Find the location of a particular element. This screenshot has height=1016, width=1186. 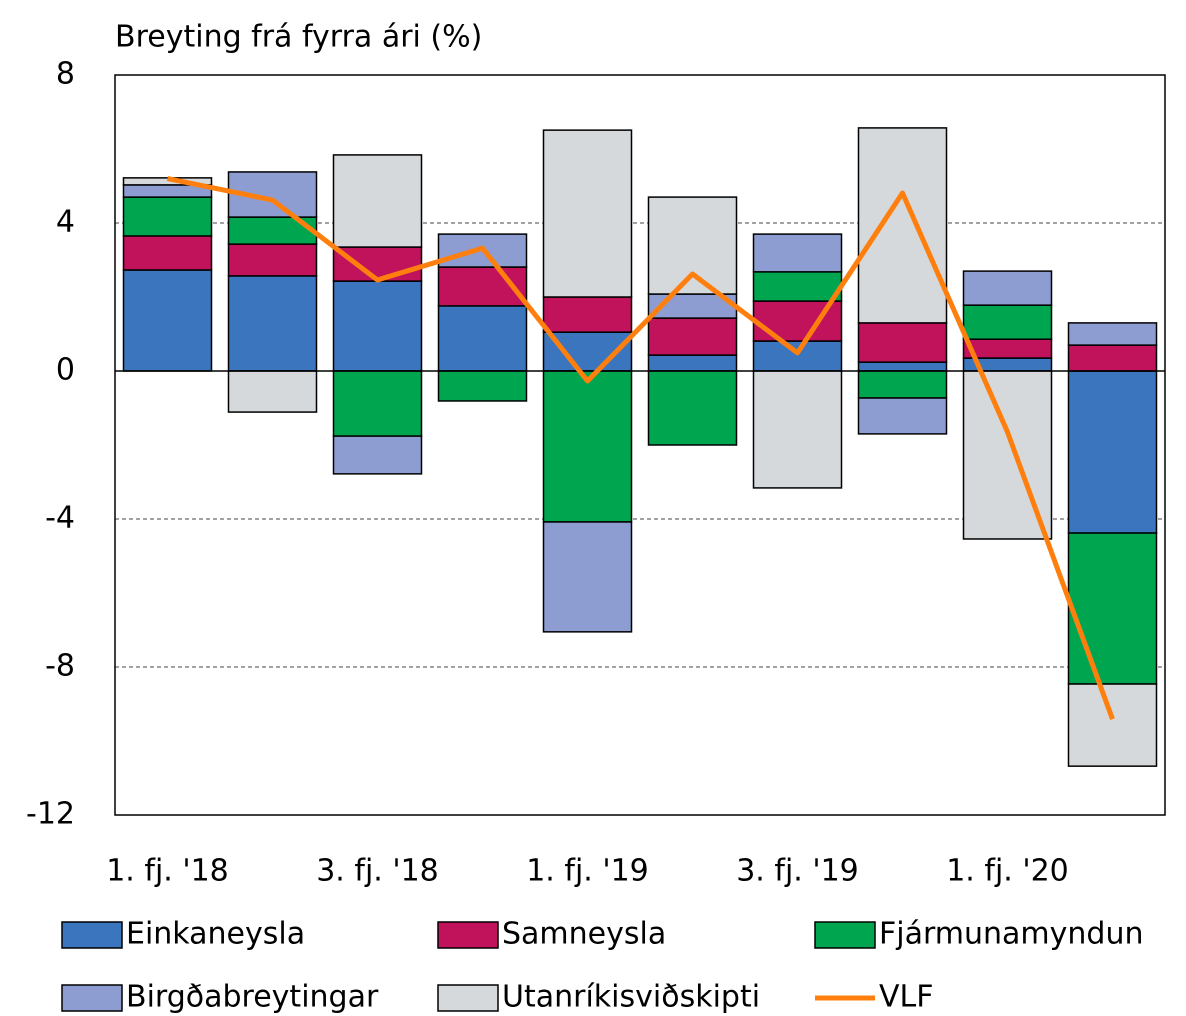

legend-label: Fjármunamyndun is located at coordinates (1011, 934).